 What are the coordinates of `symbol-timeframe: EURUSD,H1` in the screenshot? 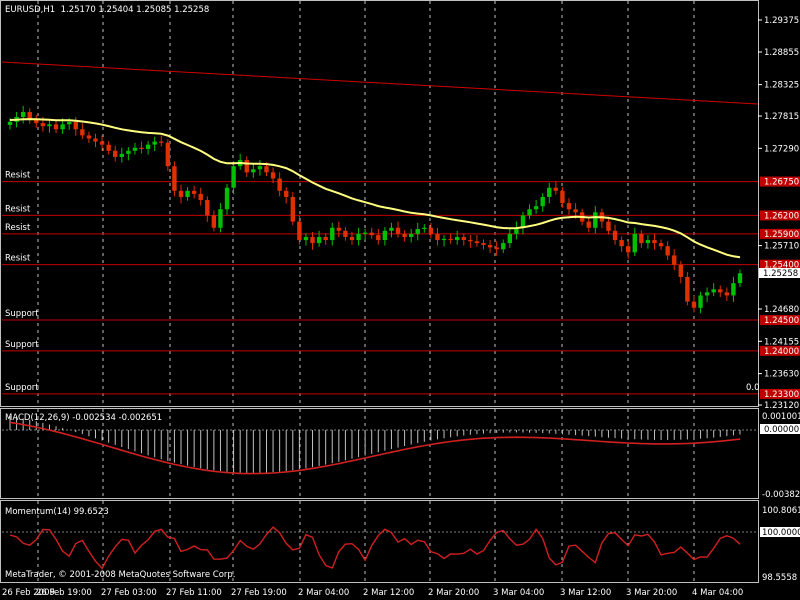 It's located at (30, 10).